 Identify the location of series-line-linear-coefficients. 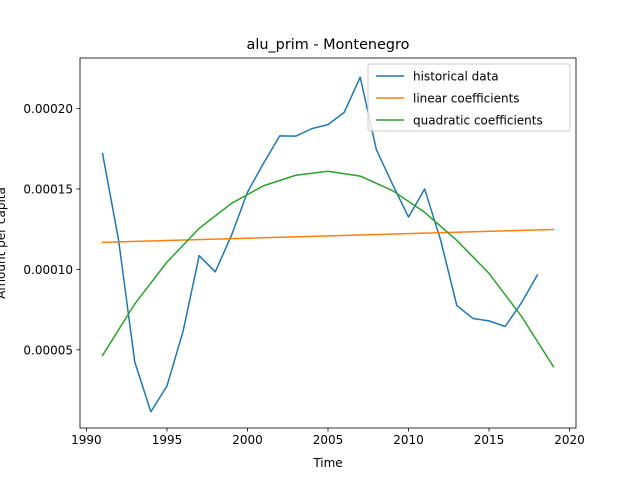
(328, 236).